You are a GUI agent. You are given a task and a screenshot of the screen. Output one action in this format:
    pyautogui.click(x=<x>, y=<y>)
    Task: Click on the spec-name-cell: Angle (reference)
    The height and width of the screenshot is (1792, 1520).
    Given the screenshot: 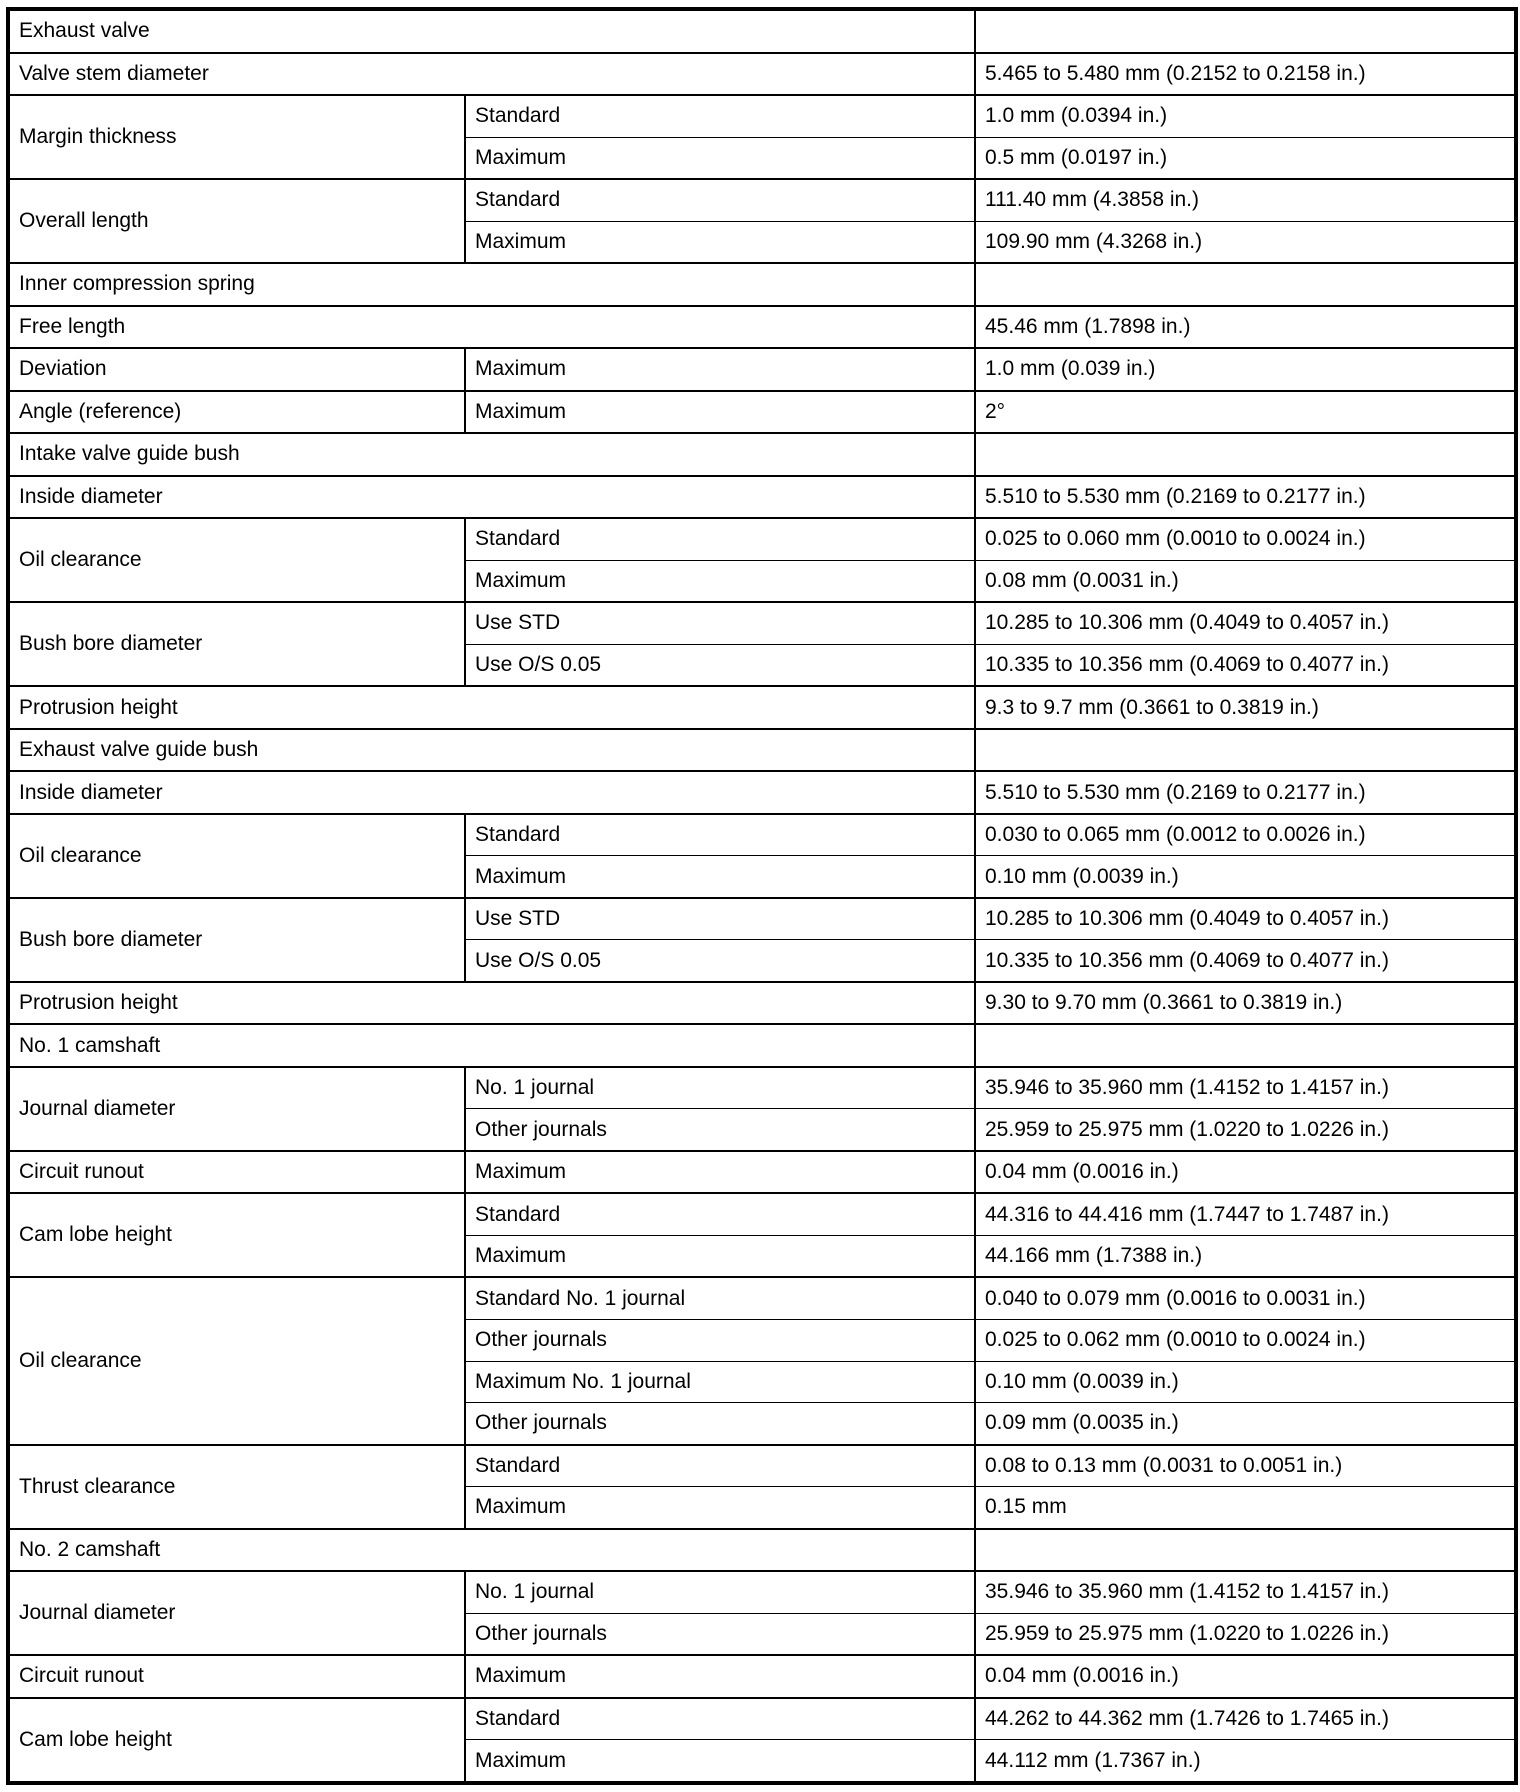 What is the action you would take?
    pyautogui.click(x=236, y=411)
    